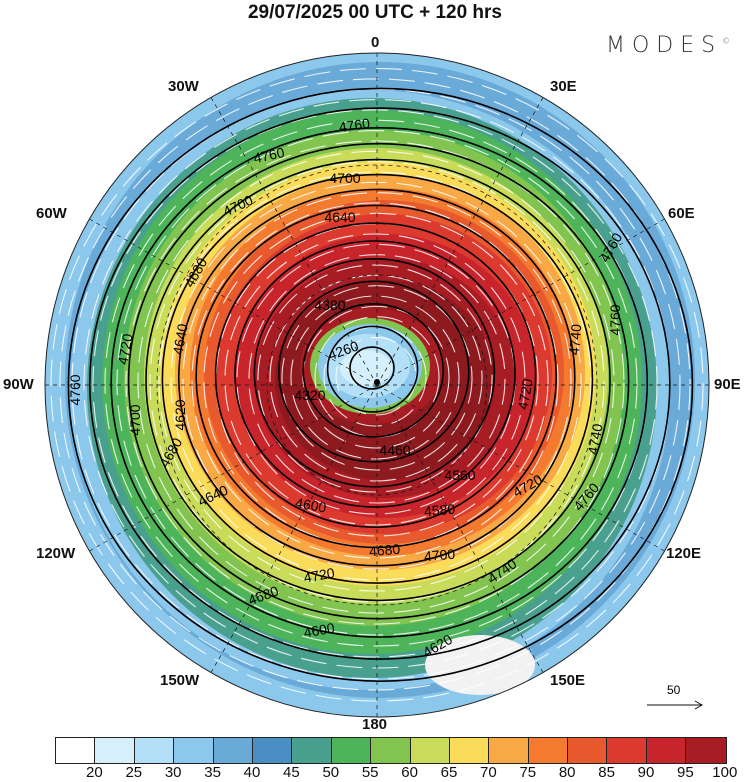 Image resolution: width=750 pixels, height=782 pixels. I want to click on colorbar-tick-label: 60, so click(409, 772).